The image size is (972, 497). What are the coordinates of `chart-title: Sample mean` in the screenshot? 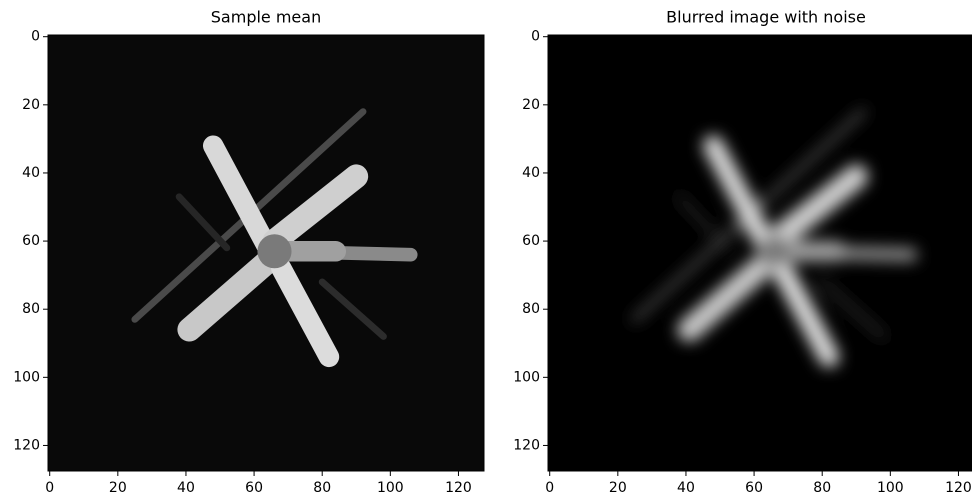 It's located at (266, 17).